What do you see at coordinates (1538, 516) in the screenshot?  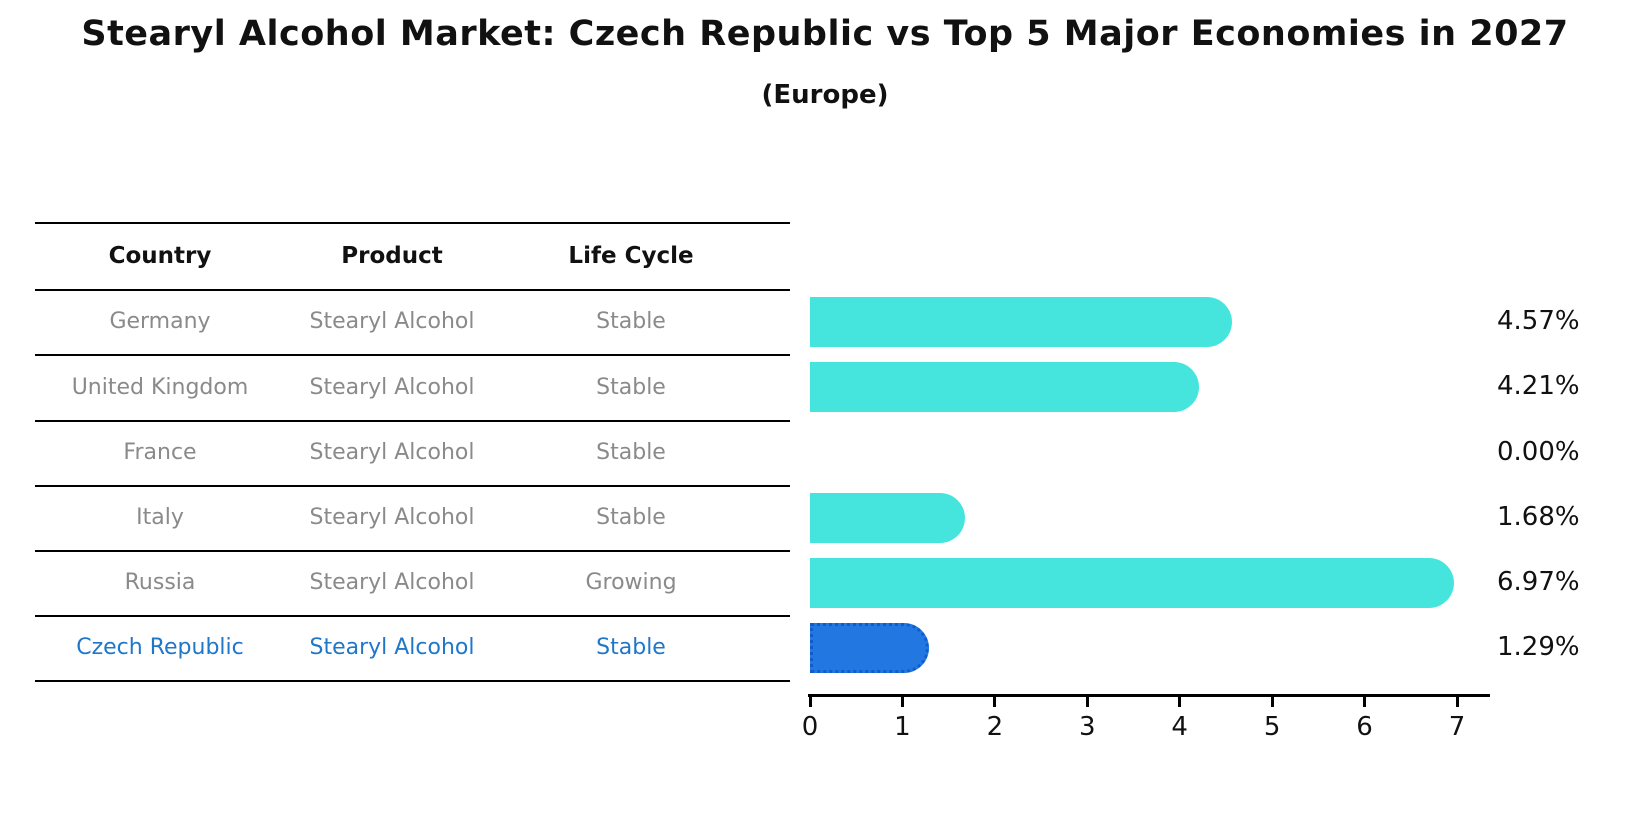 I see `value-label: 1.68%` at bounding box center [1538, 516].